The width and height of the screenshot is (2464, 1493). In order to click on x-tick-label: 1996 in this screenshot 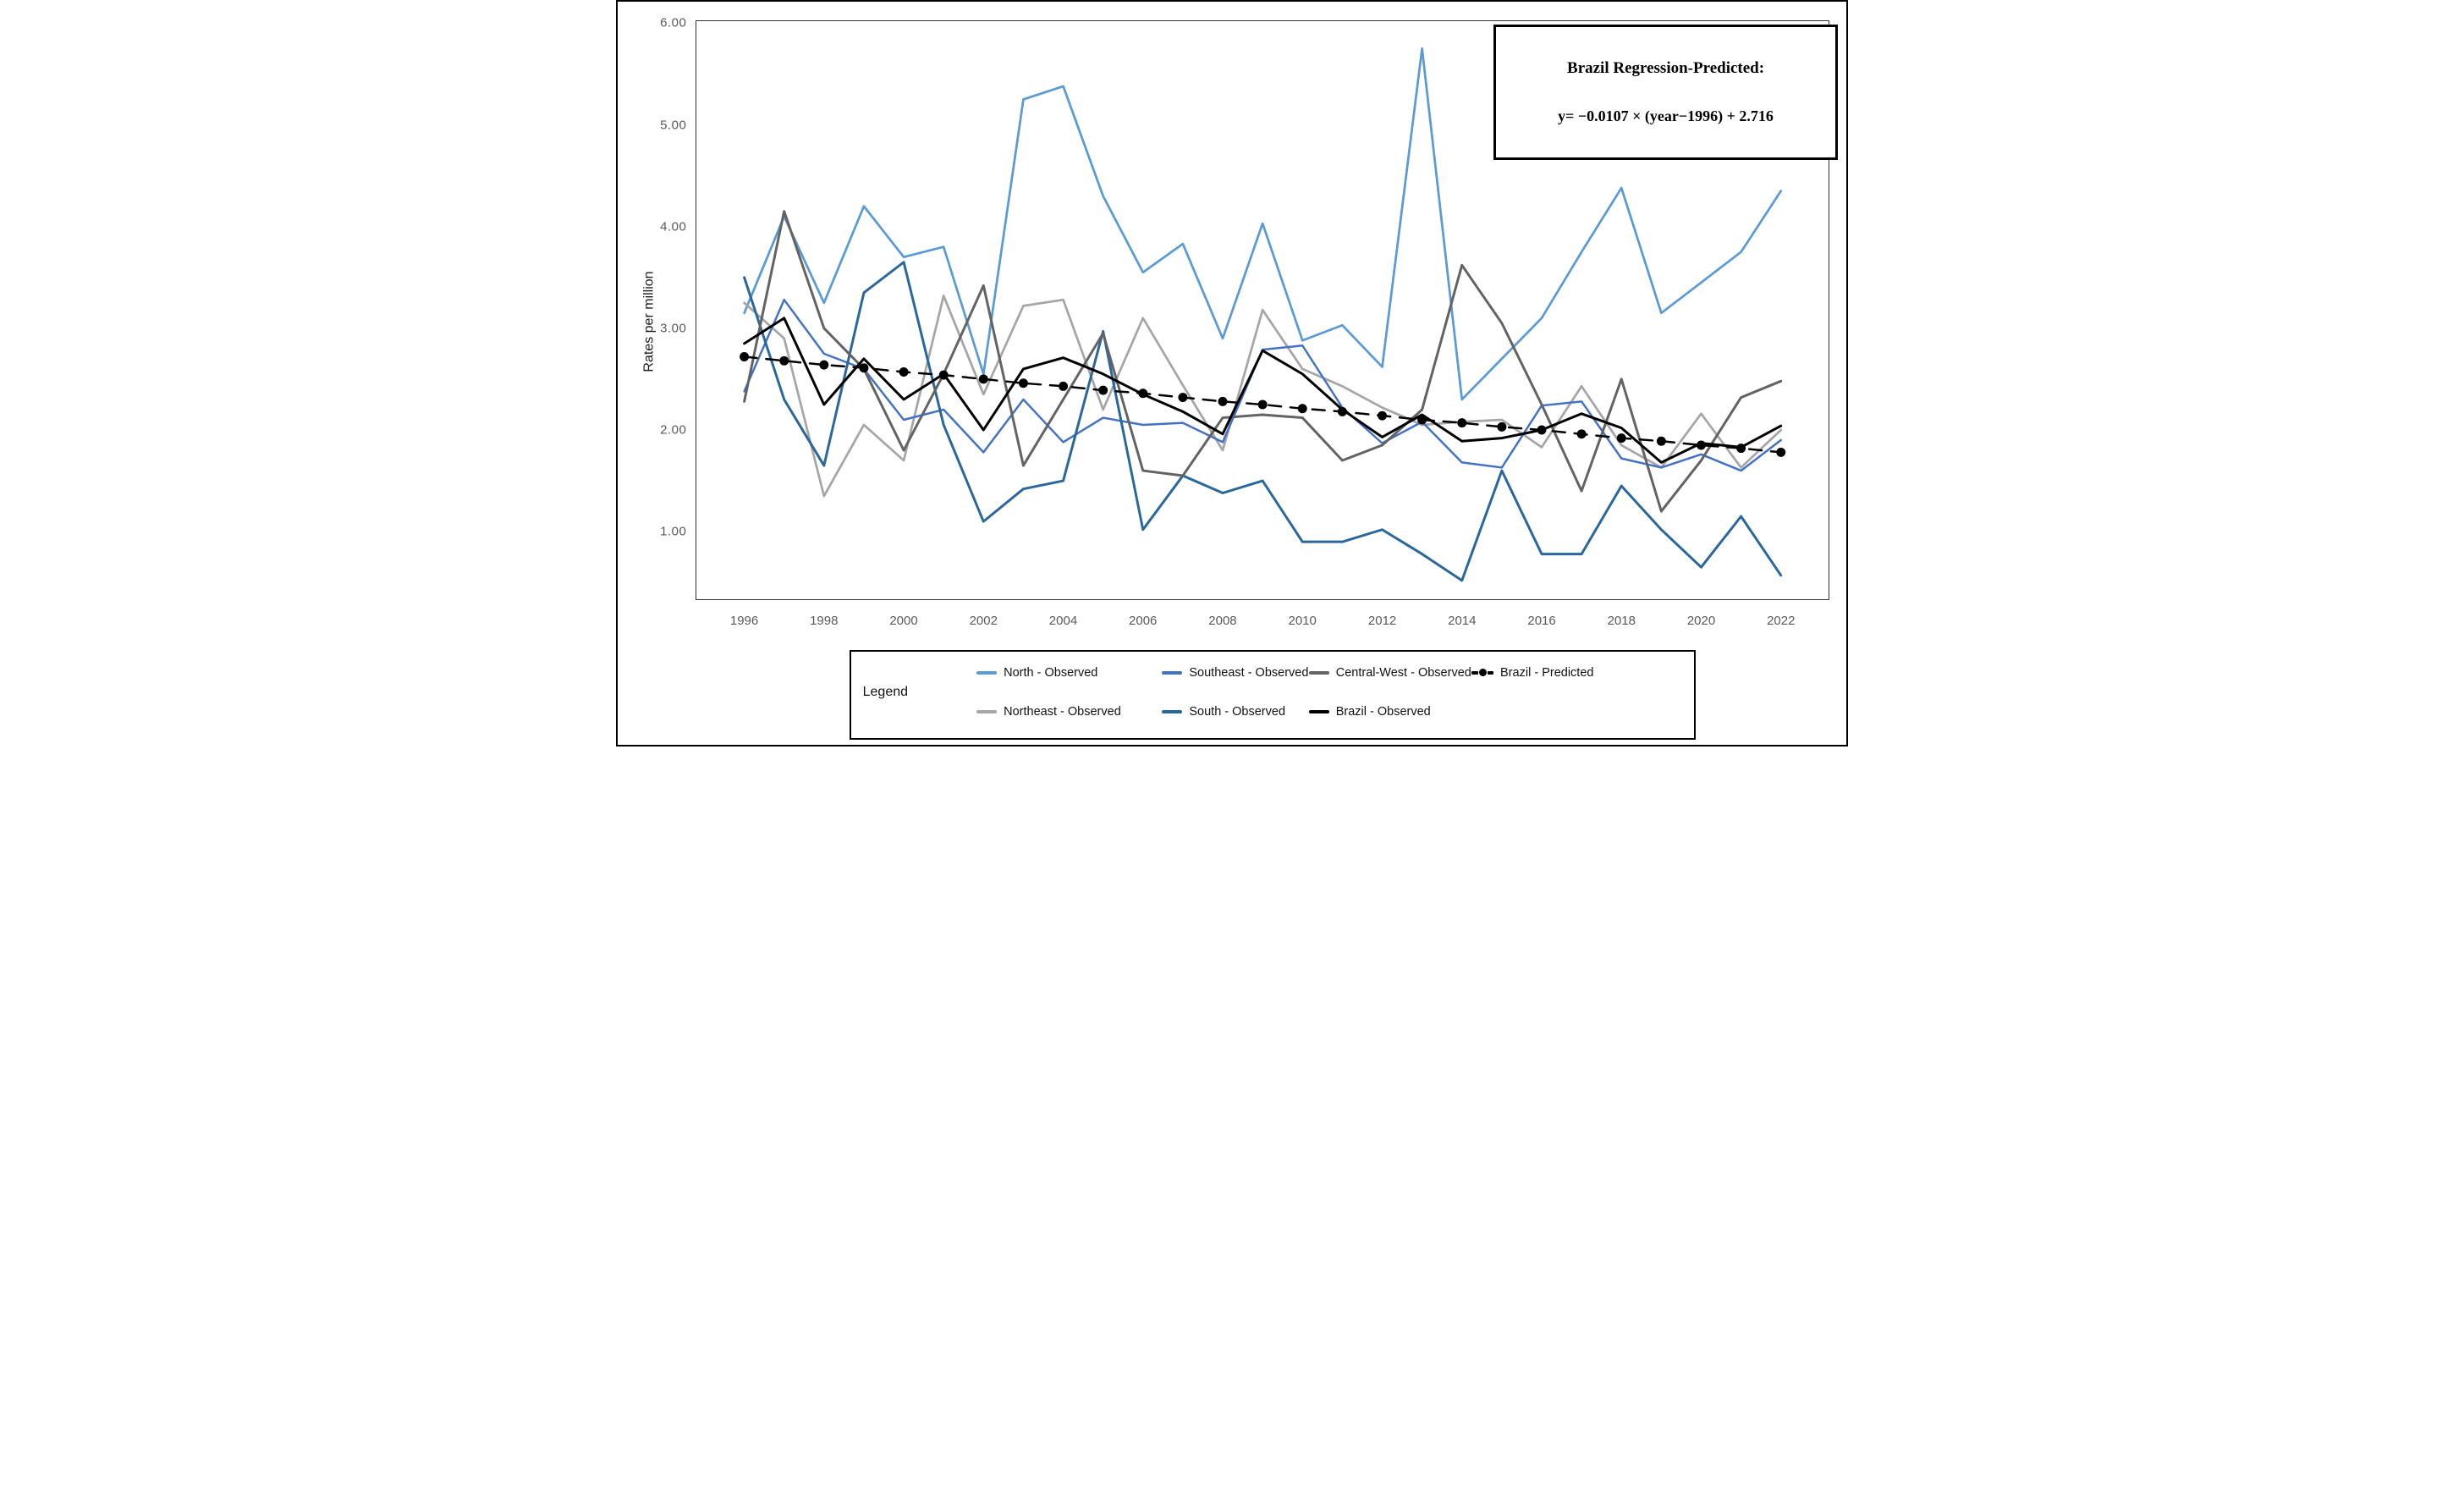, I will do `click(744, 621)`.